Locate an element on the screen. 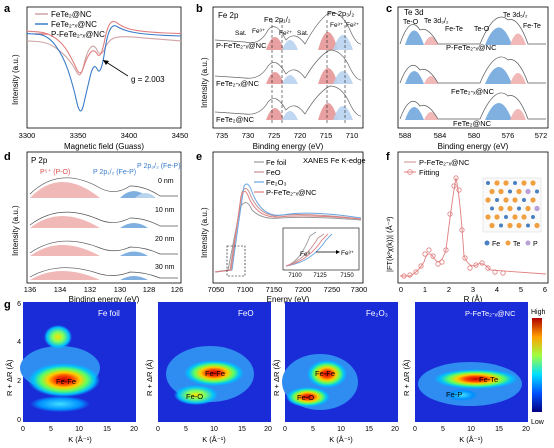  x-tick-label: 3450 is located at coordinates (180, 135).